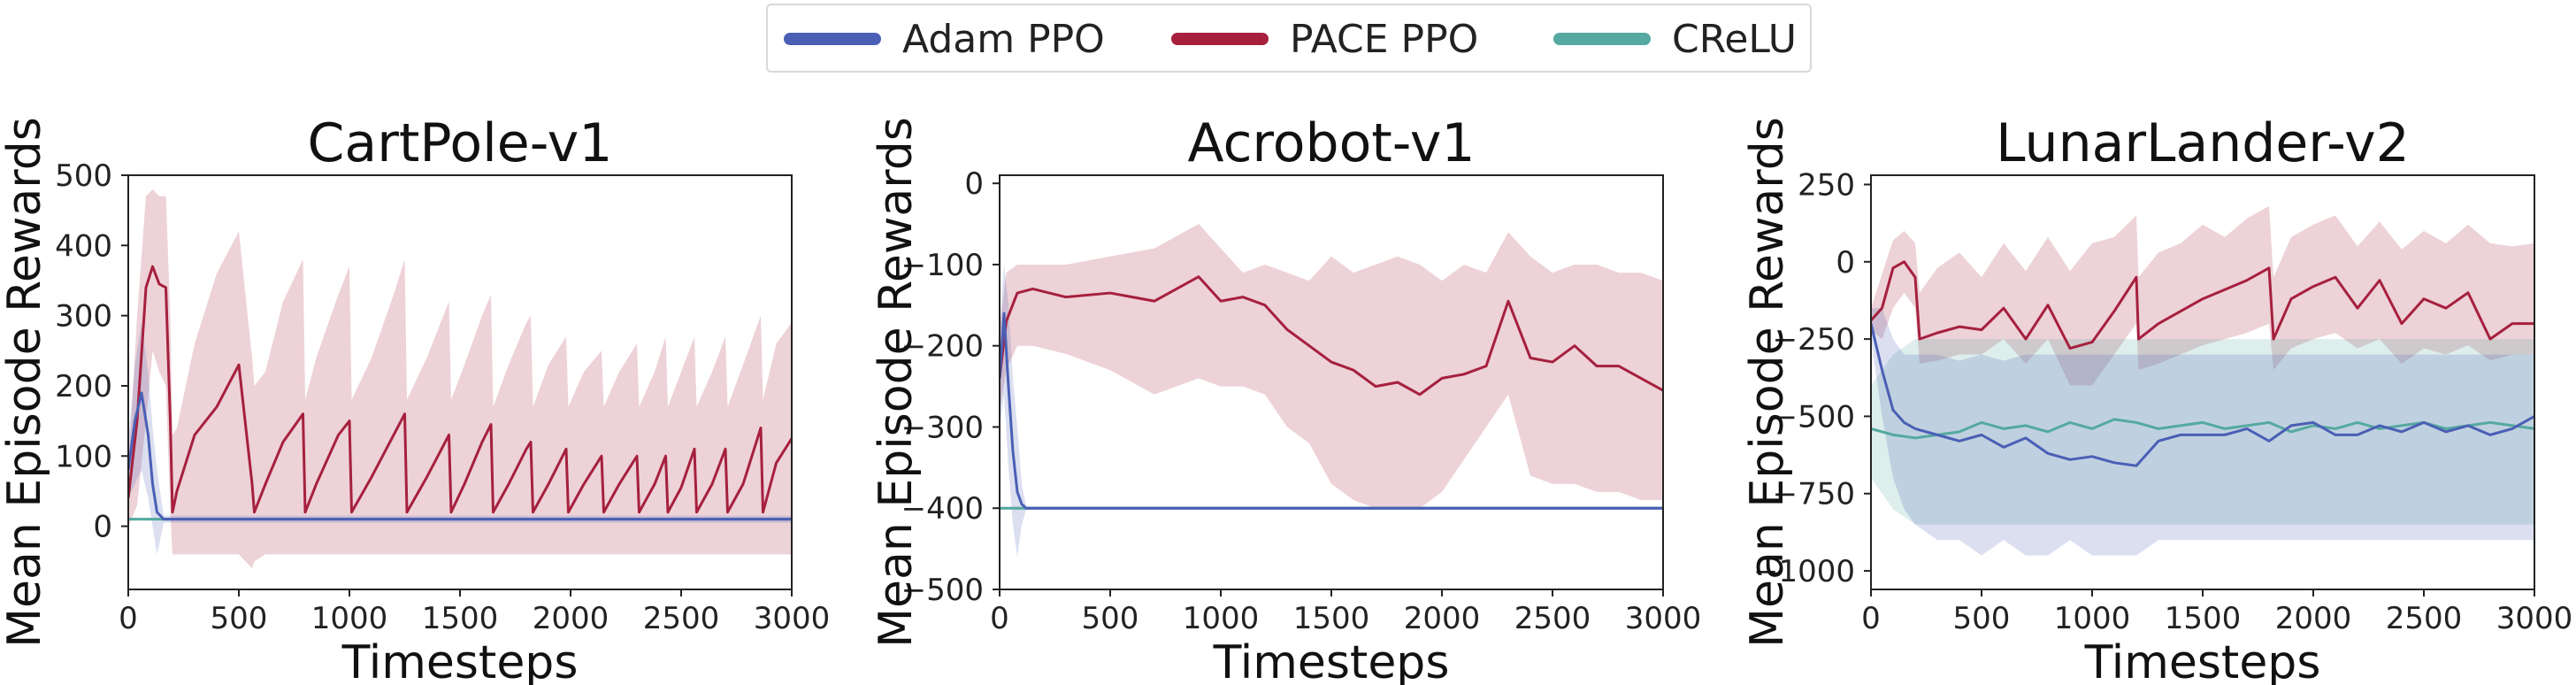  I want to click on legend-label-pace-ppo: PACE PPO, so click(1384, 39).